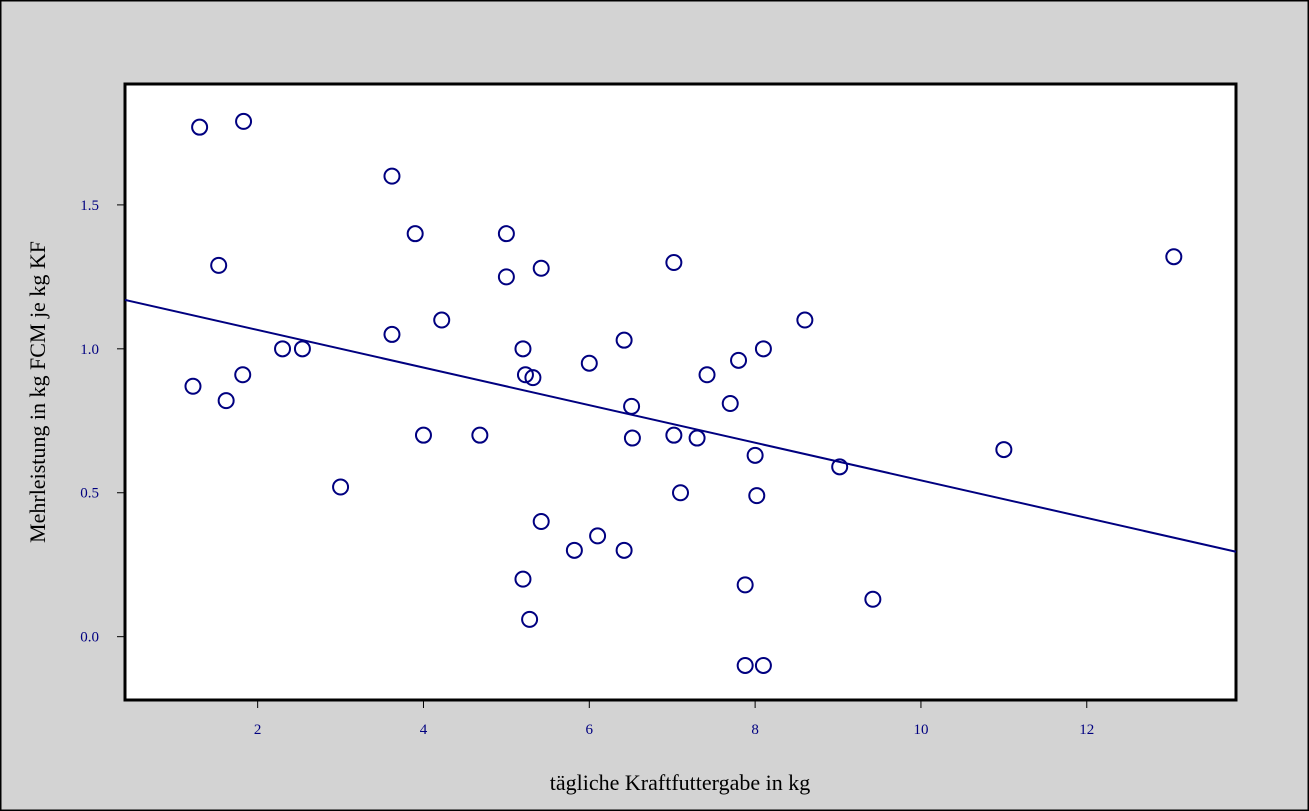 The height and width of the screenshot is (811, 1309). I want to click on x-tick-label: 6, so click(590, 730).